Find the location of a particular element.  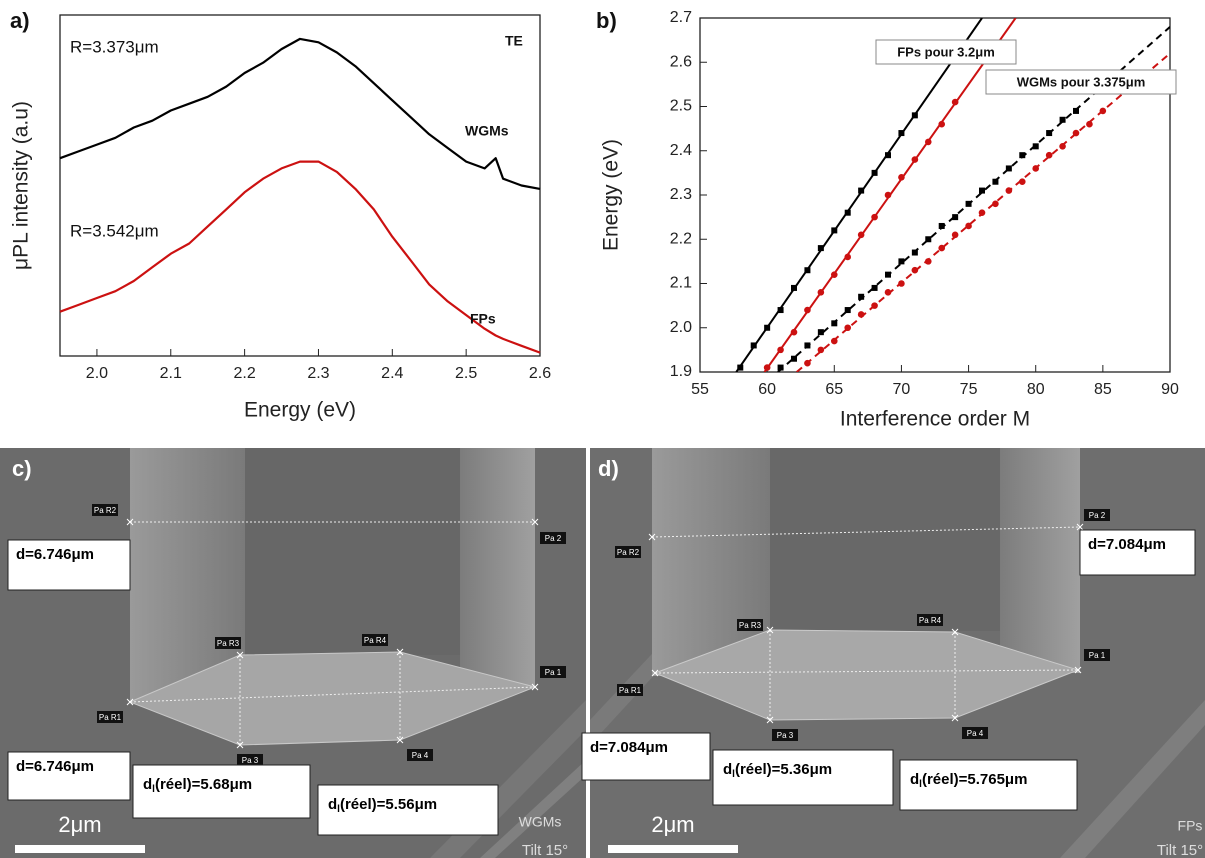

y-tick-label: 2.5 is located at coordinates (681, 106).